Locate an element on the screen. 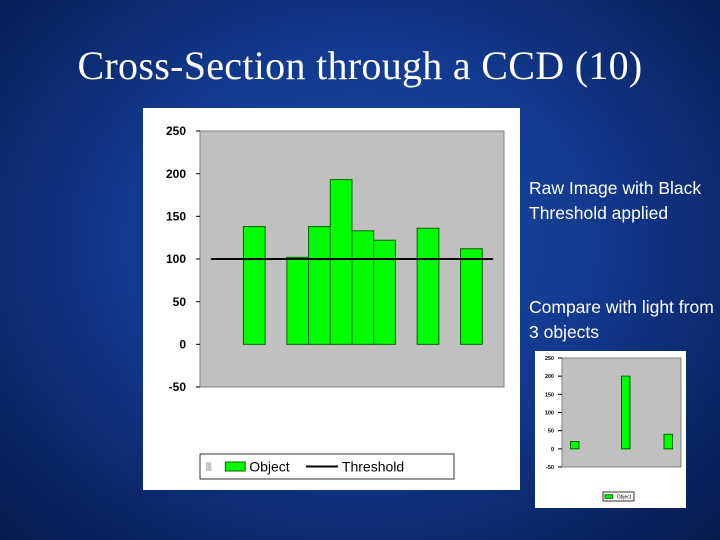 Image resolution: width=720 pixels, height=540 pixels. caption-compare: Compare with light from 3 objects is located at coordinates (621, 319).